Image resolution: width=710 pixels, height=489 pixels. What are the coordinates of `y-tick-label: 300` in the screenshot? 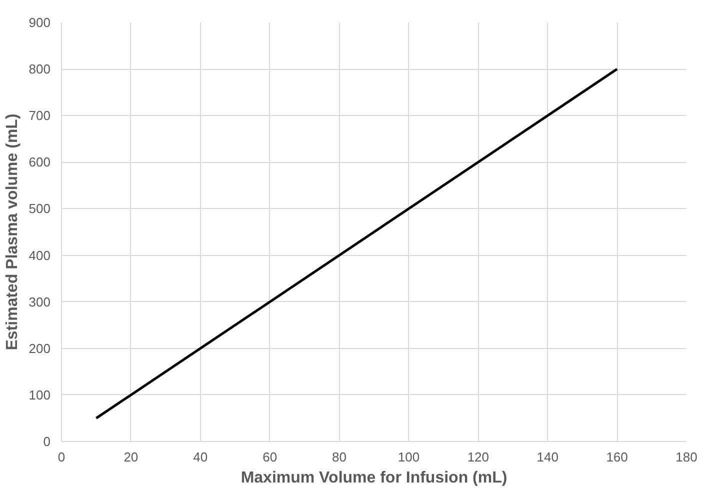 It's located at (39, 302).